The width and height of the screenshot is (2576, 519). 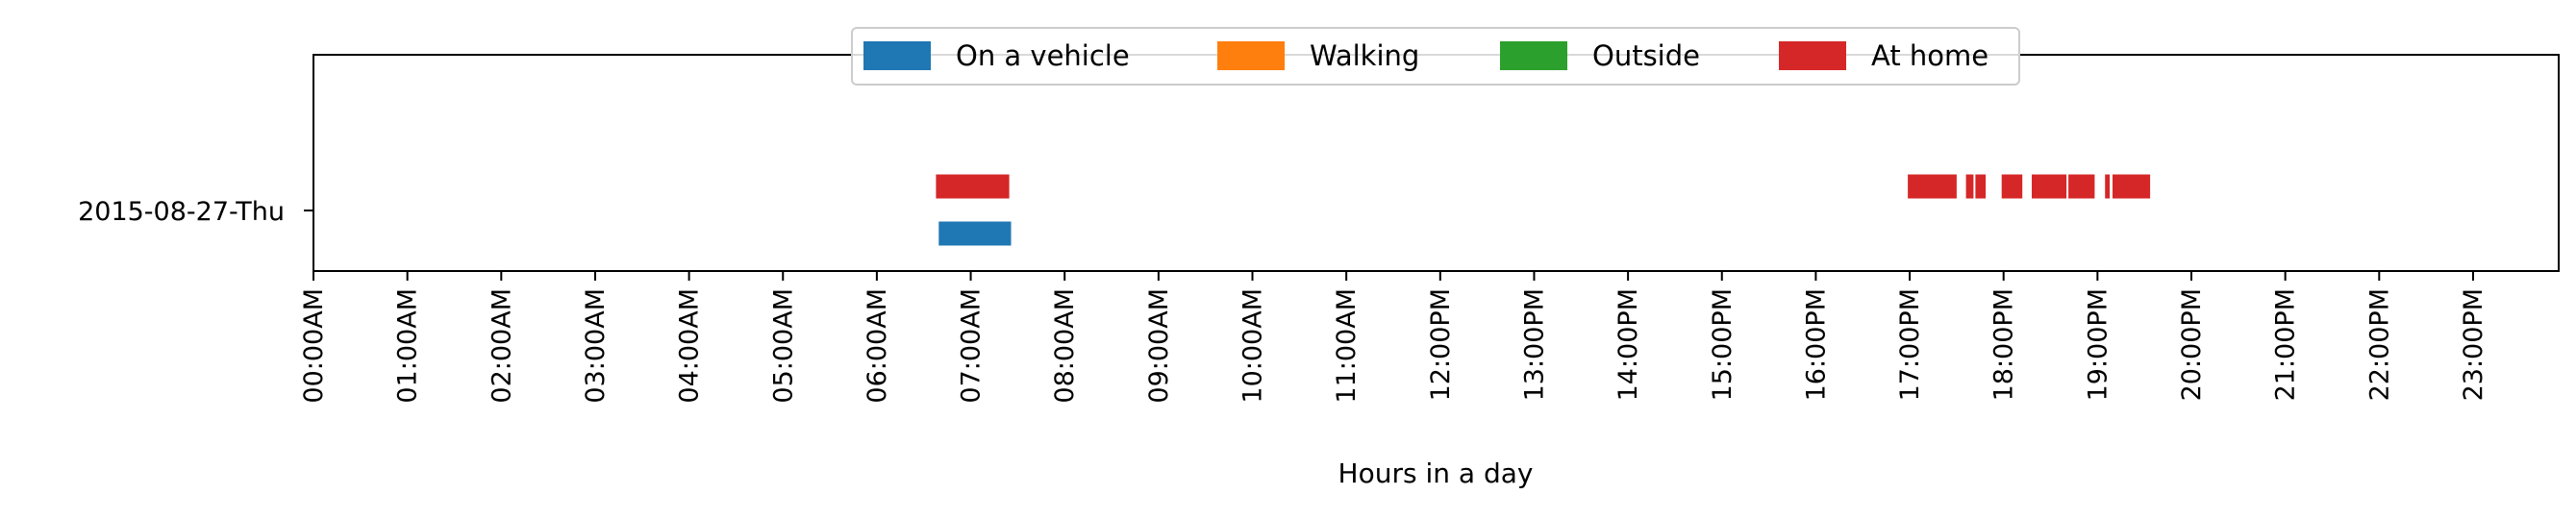 I want to click on x-tick-label: 01:00AM, so click(x=408, y=346).